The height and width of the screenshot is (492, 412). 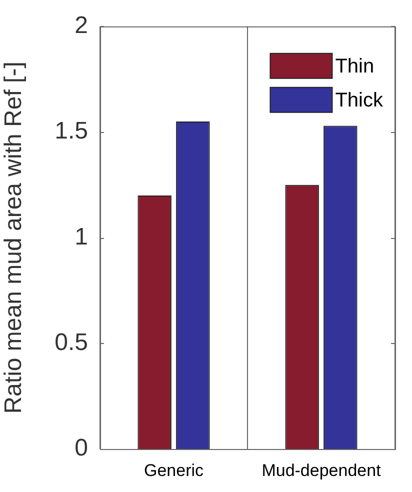 I want to click on y-tick-label: 1, so click(x=81, y=236).